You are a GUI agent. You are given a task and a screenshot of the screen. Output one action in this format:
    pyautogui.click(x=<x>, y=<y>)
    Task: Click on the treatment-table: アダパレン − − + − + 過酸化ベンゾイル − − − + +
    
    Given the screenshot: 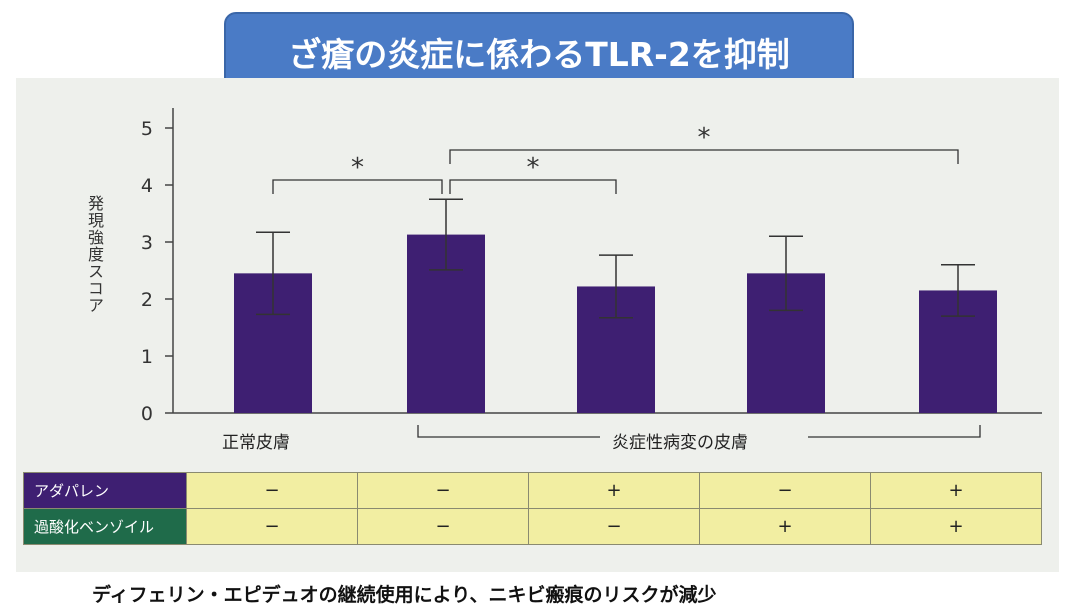 What is the action you would take?
    pyautogui.click(x=532, y=508)
    